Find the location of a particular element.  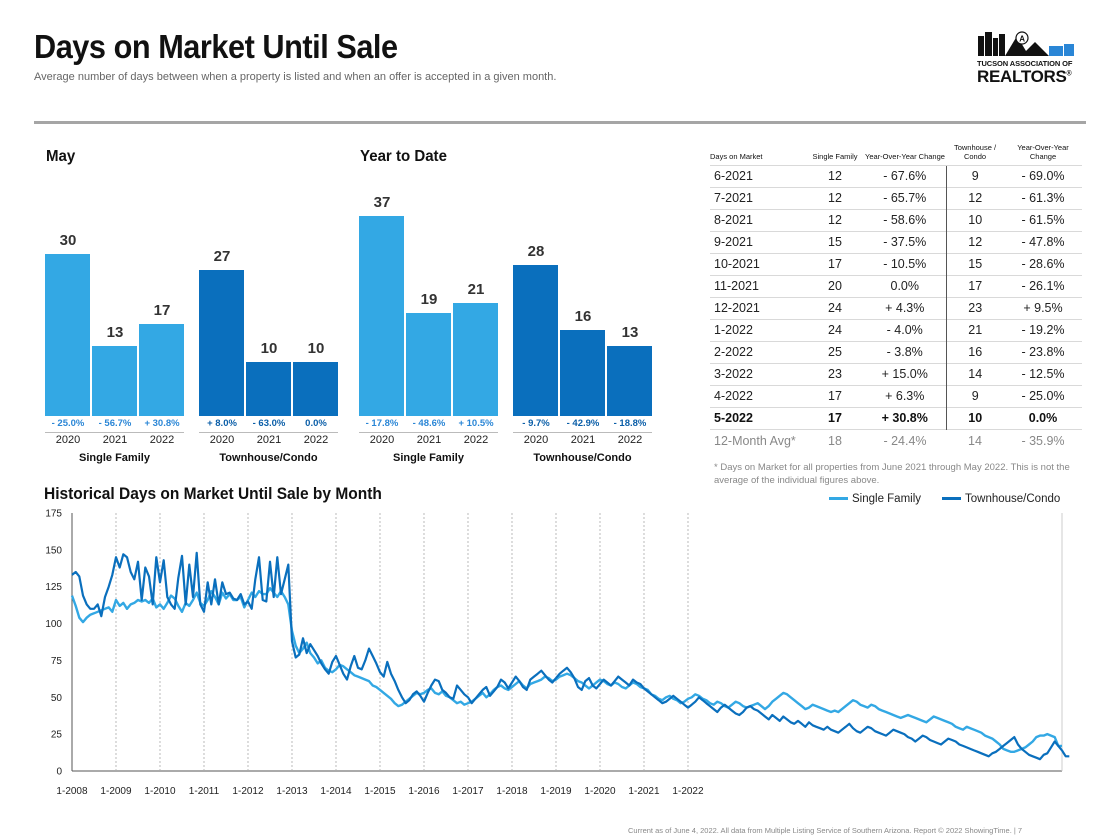

table-cell: - 3.8% is located at coordinates (905, 352).